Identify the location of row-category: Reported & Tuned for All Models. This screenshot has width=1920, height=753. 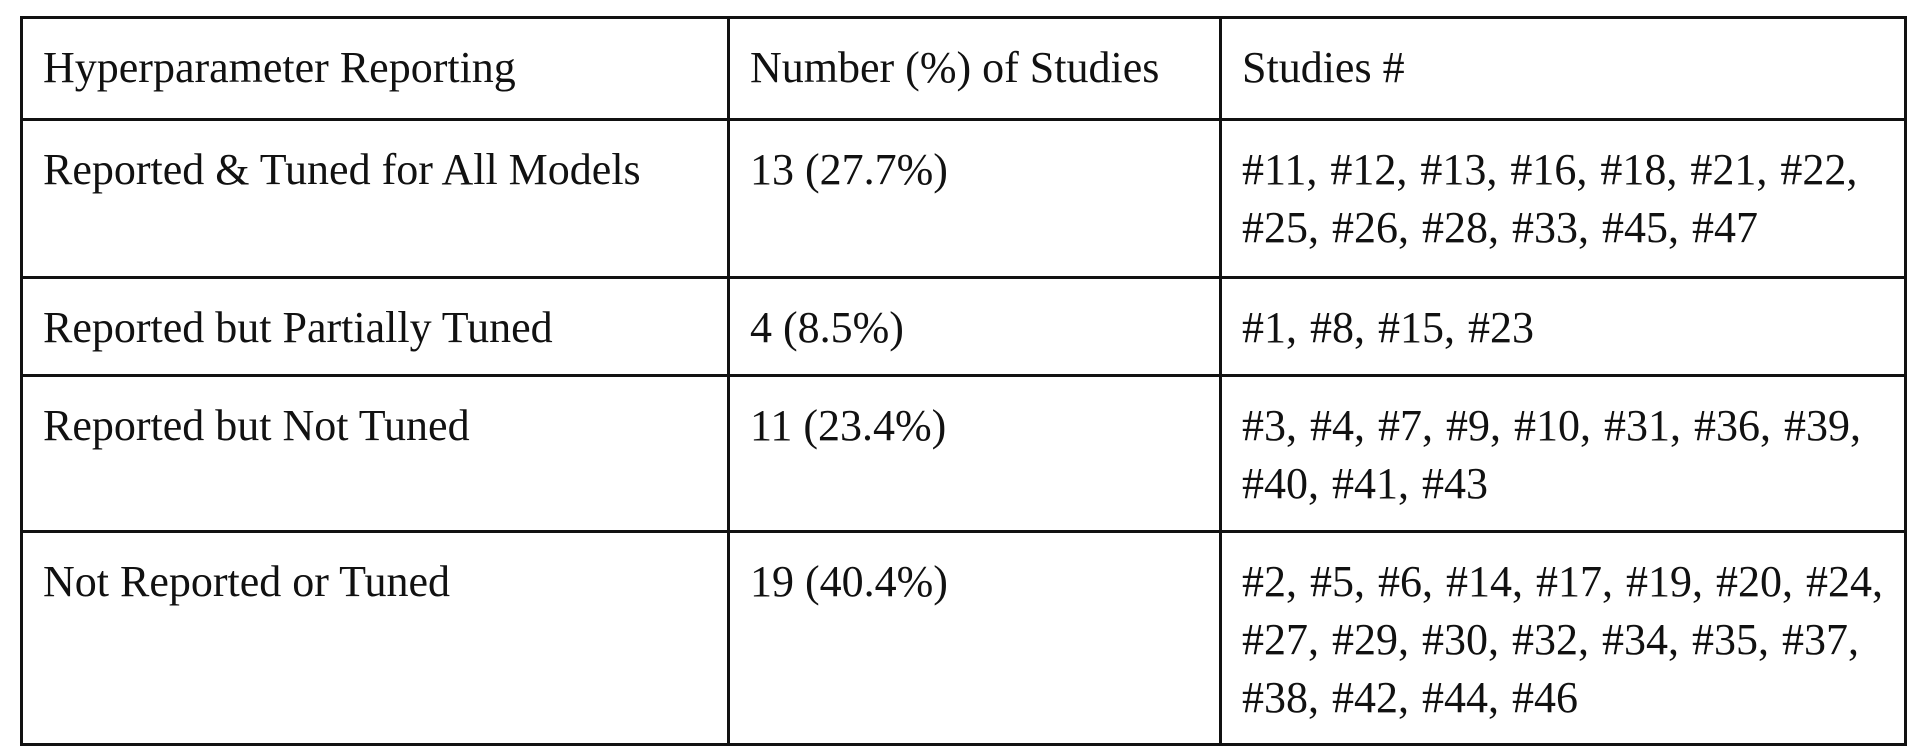
(375, 198).